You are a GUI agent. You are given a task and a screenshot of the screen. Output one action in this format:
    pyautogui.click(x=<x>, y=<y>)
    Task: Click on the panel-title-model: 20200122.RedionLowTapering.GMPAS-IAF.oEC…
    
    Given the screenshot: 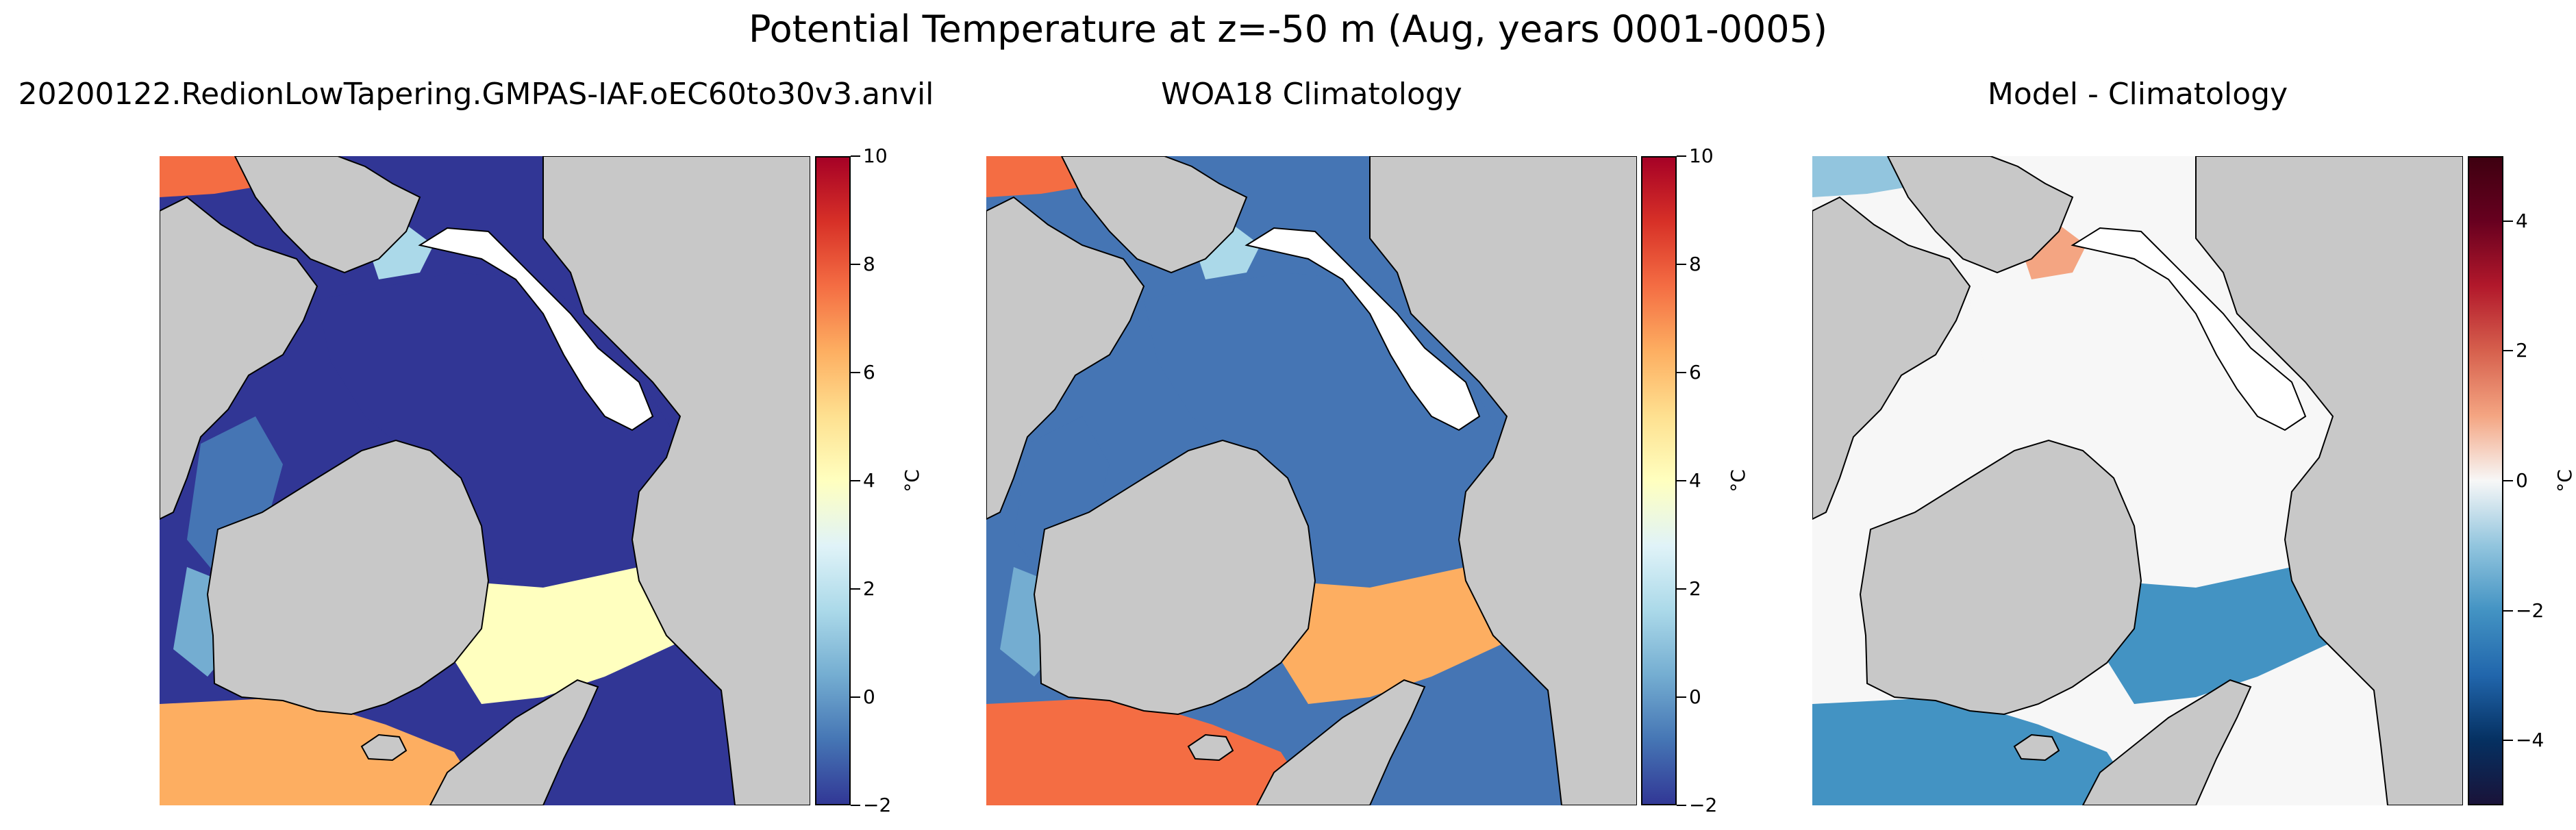 What is the action you would take?
    pyautogui.click(x=476, y=94)
    